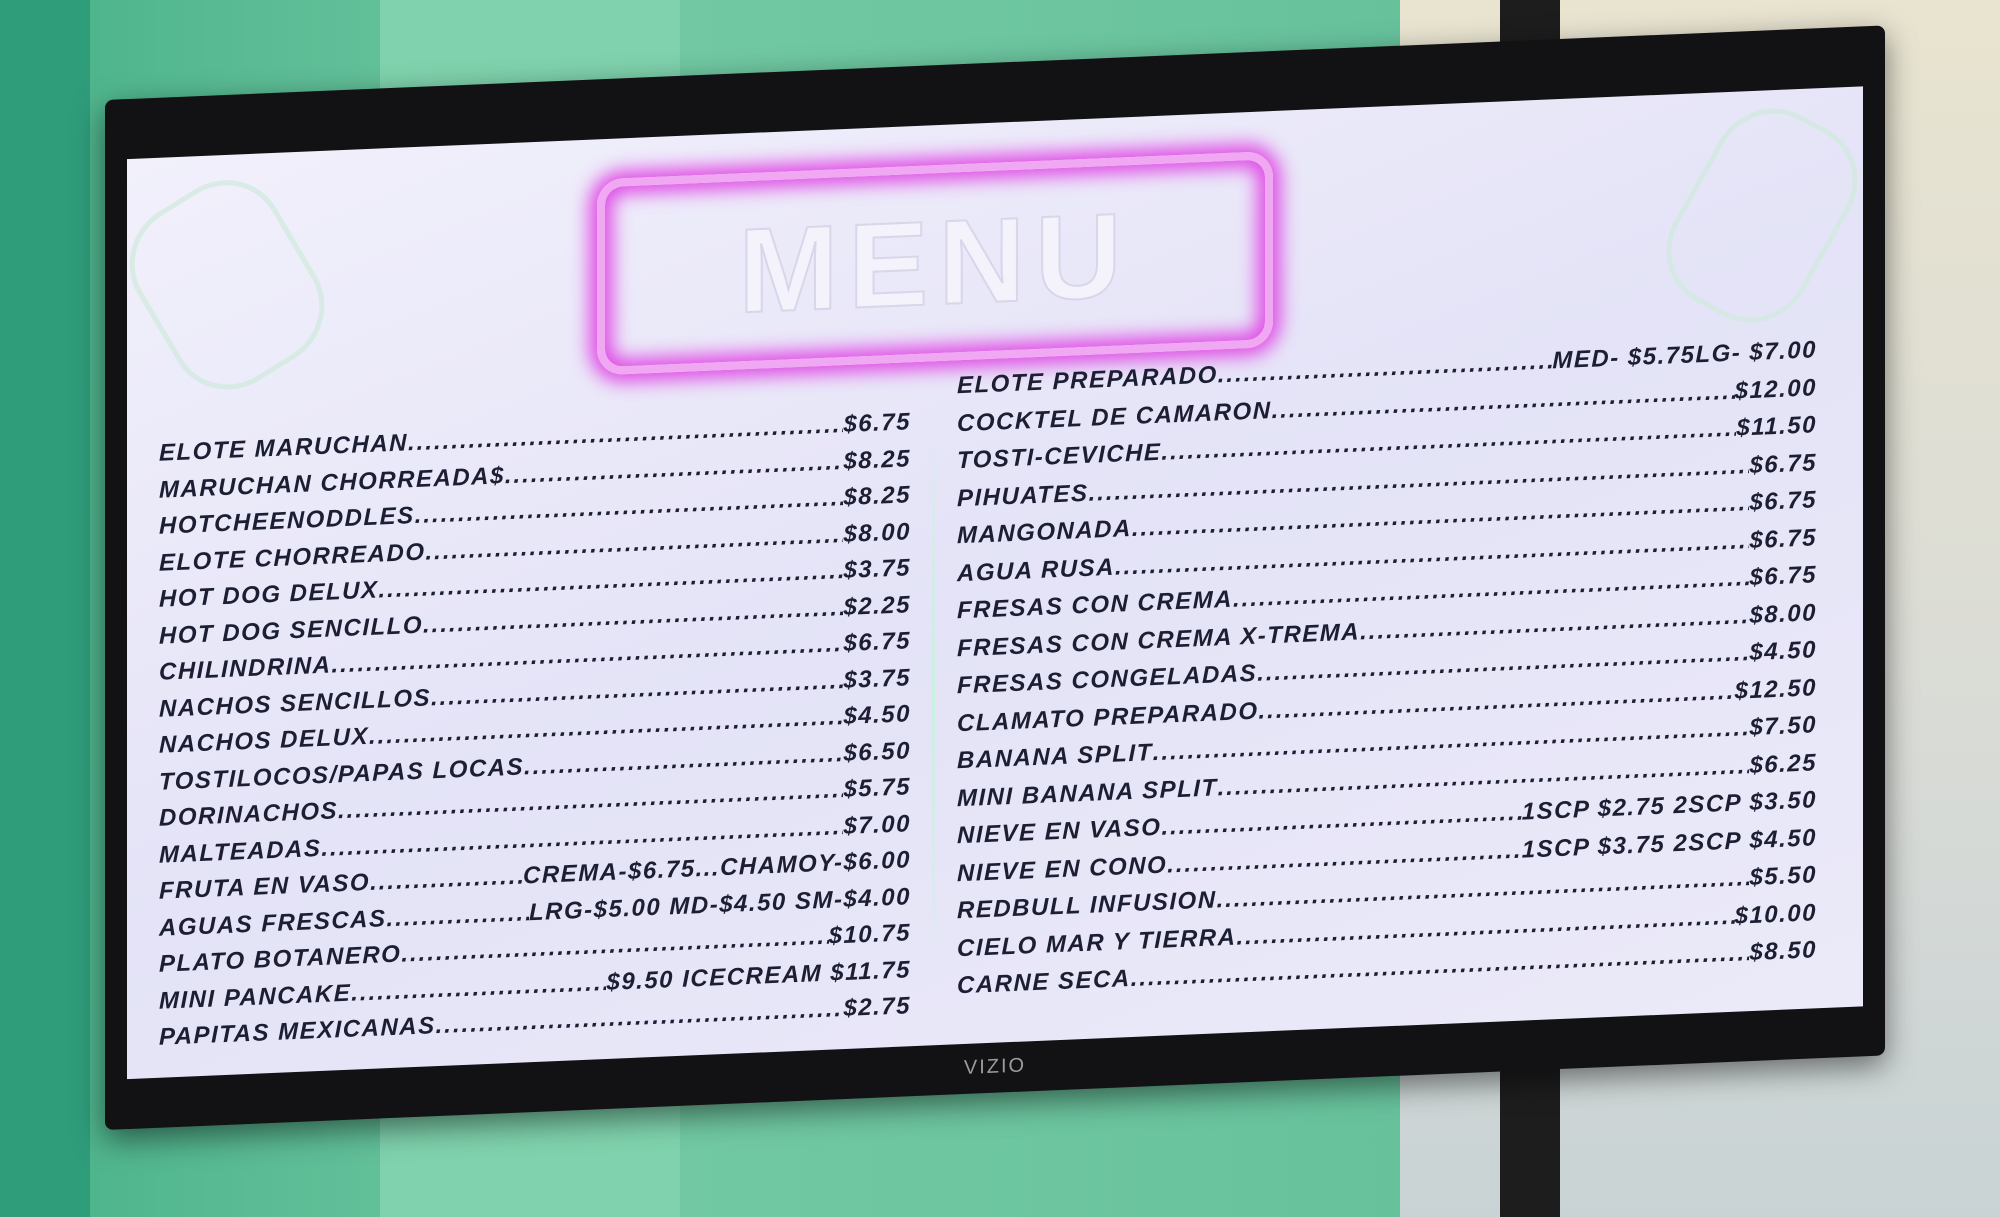 Image resolution: width=2000 pixels, height=1217 pixels. I want to click on menu-title-sign: MENU, so click(935, 263).